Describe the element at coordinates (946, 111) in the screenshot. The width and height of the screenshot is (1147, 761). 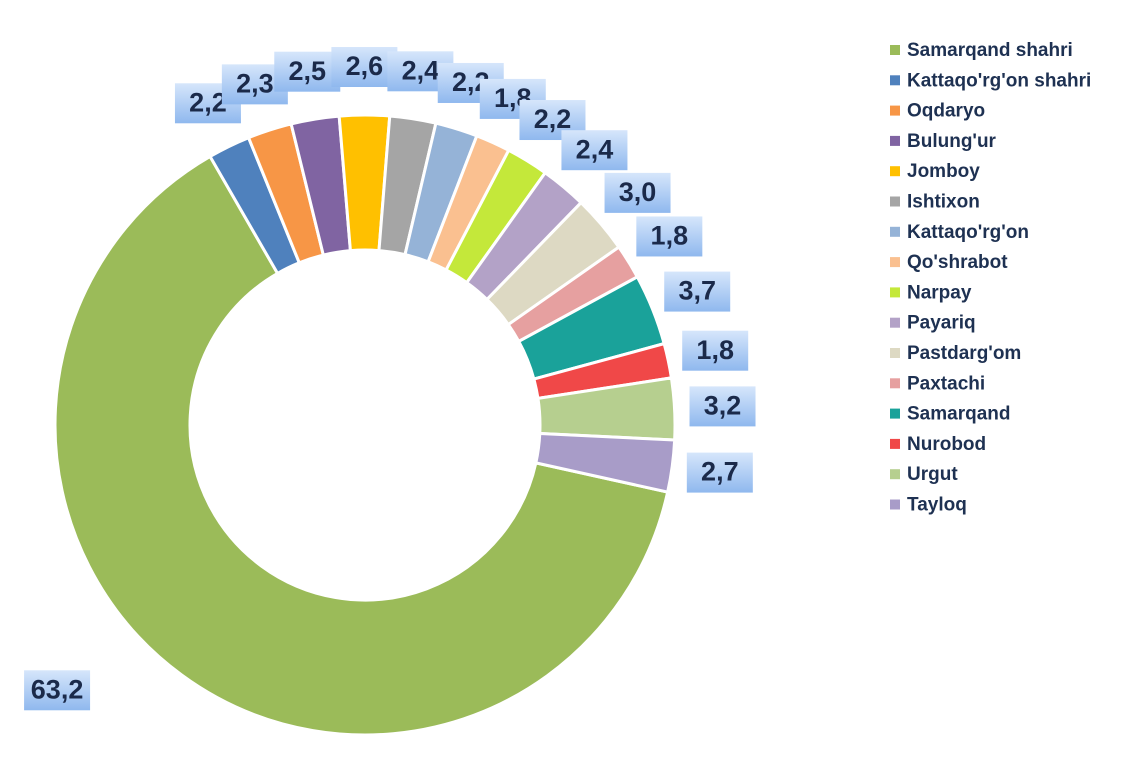
I see `legend-label: Oqdaryo` at that location.